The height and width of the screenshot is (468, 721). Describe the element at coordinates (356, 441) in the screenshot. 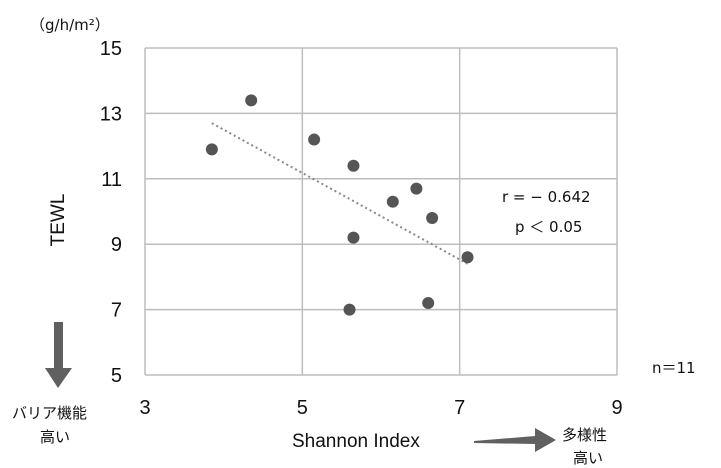

I see `x-axis-title: Shannon Index` at that location.